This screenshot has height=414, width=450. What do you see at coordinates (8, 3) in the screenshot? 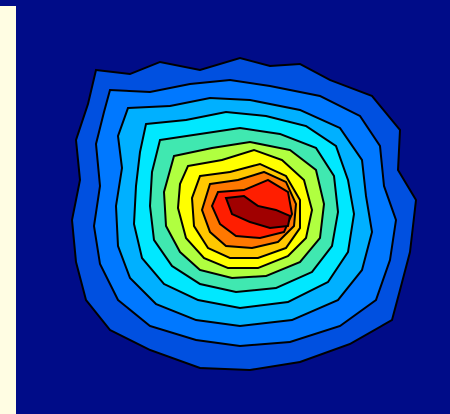
I see `corner-mark` at bounding box center [8, 3].